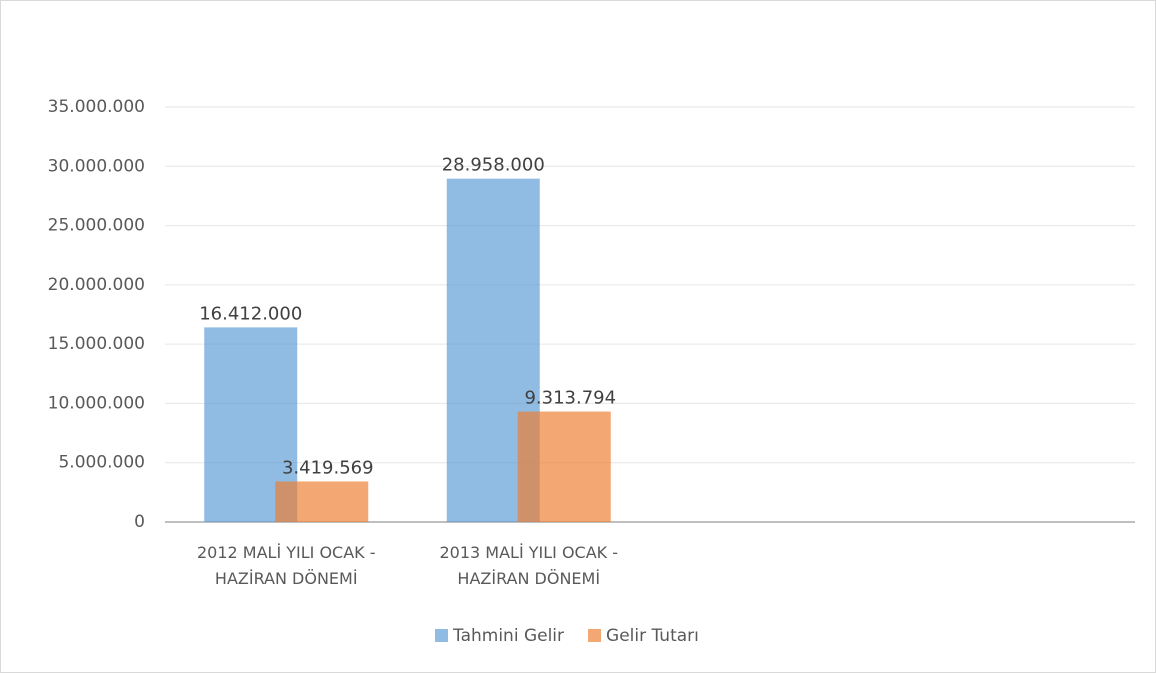  What do you see at coordinates (96, 166) in the screenshot?
I see `y-tick-label: 30.000.000` at bounding box center [96, 166].